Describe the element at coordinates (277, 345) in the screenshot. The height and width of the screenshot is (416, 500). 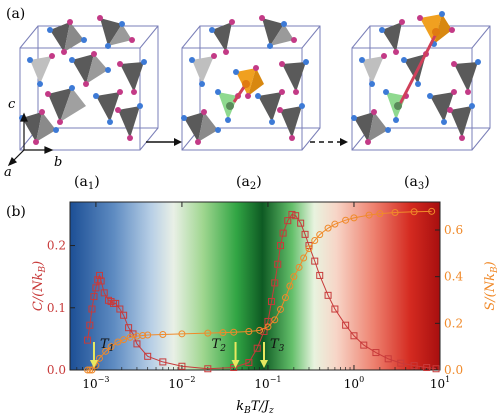
I see `temperature-label: T3` at that location.